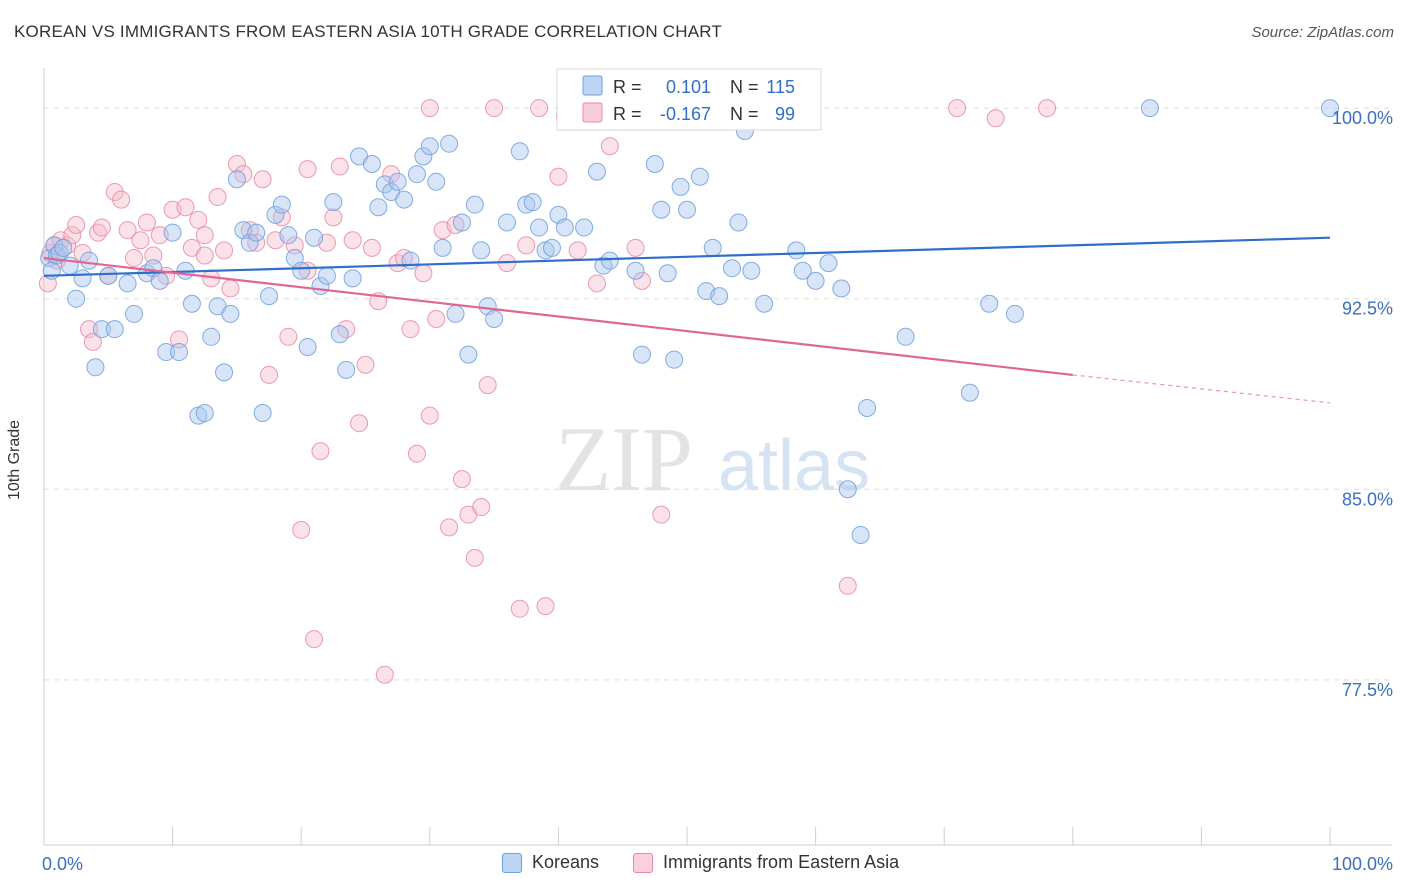  Describe the element at coordinates (781, 862) in the screenshot. I see `legend-label-immigrants: Immigrants from Eastern Asia` at that location.